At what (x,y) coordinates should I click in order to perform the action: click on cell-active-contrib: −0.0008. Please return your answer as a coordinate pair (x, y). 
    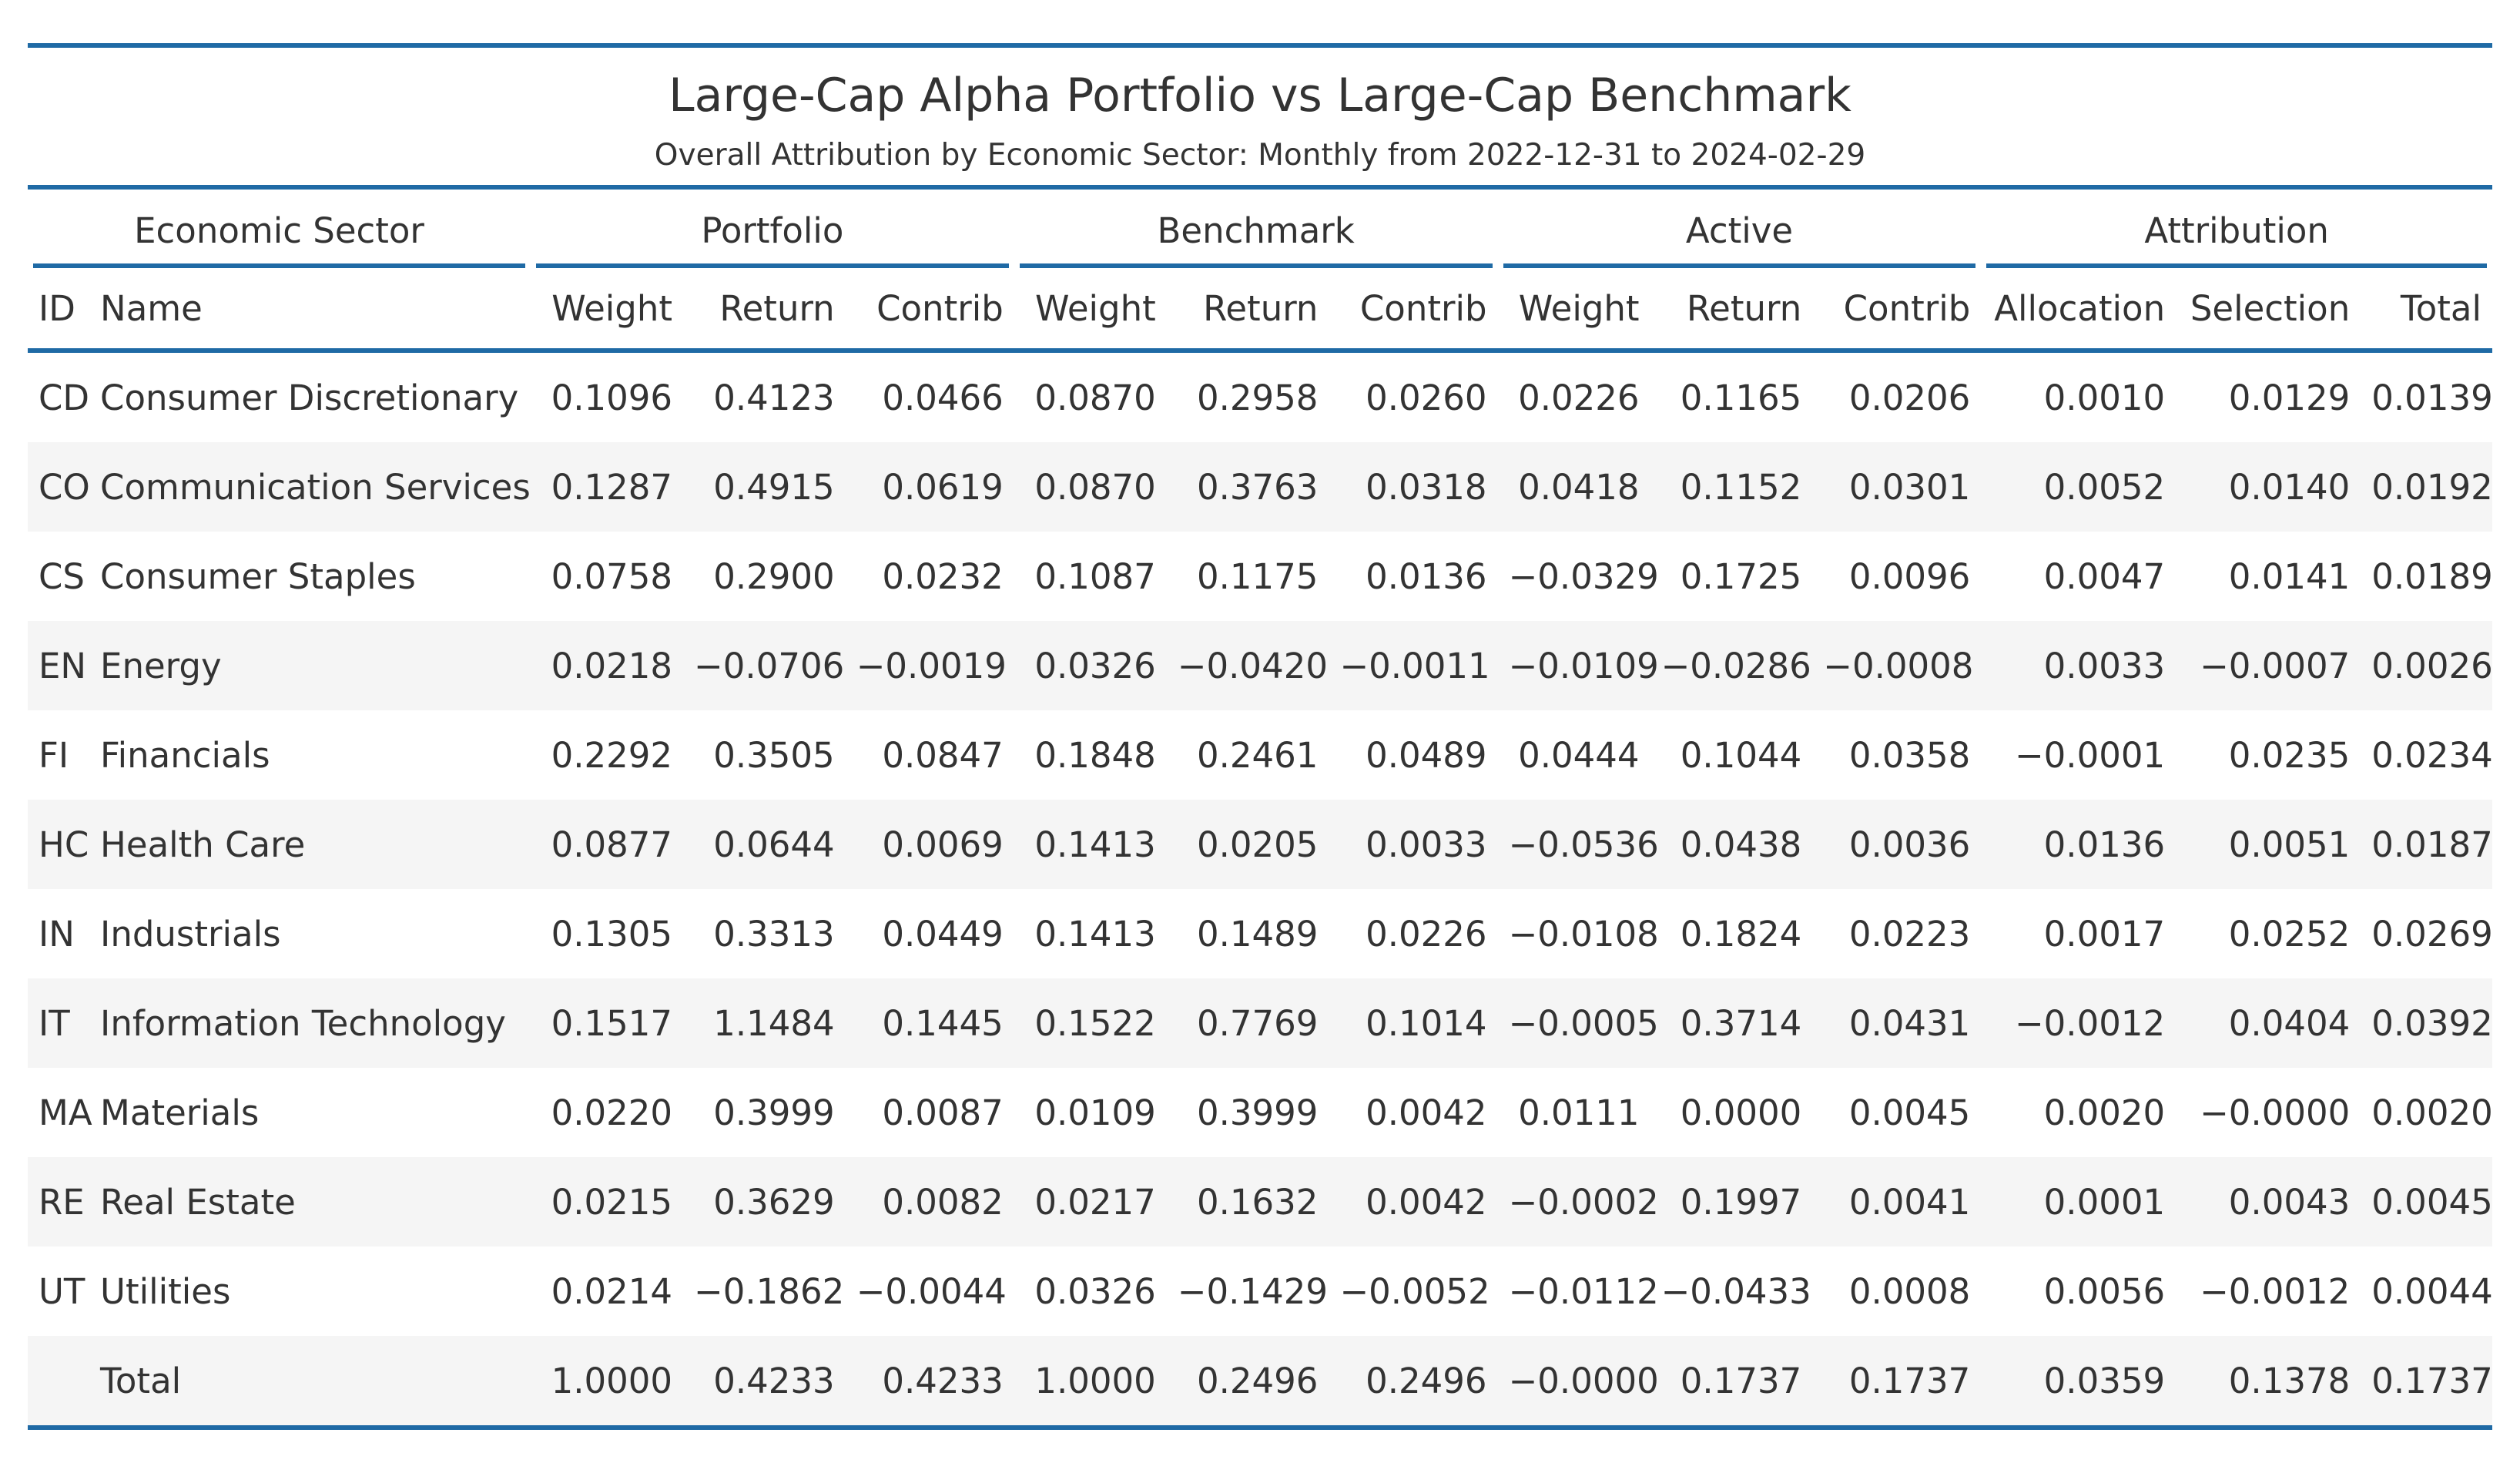
    Looking at the image, I should click on (1897, 665).